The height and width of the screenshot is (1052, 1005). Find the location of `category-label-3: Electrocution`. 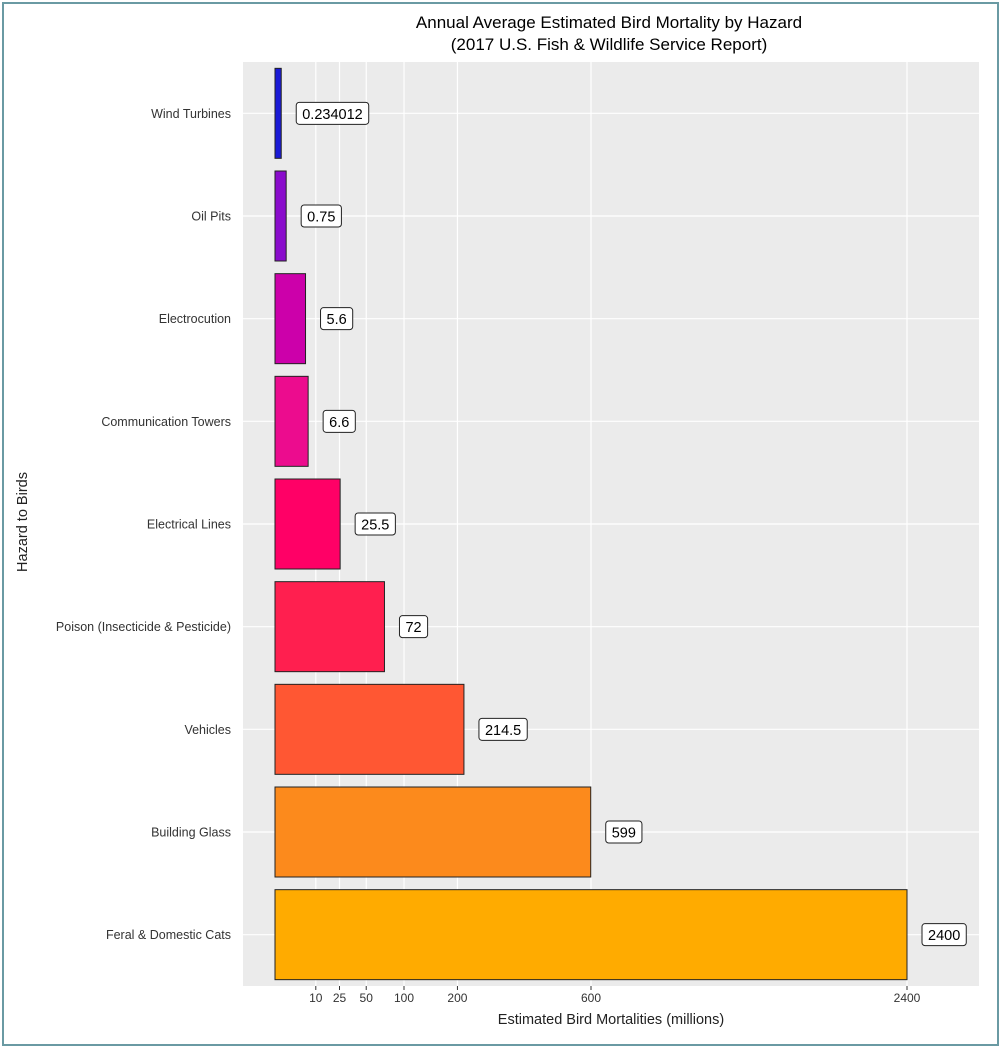

category-label-3: Electrocution is located at coordinates (195, 319).